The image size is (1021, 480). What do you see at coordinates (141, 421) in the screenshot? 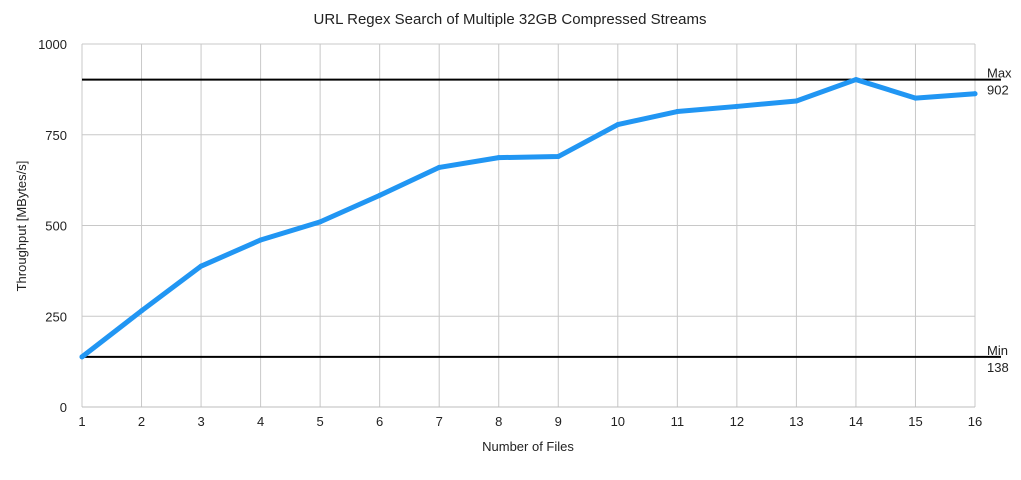
I see `x-tick-label: 2` at bounding box center [141, 421].